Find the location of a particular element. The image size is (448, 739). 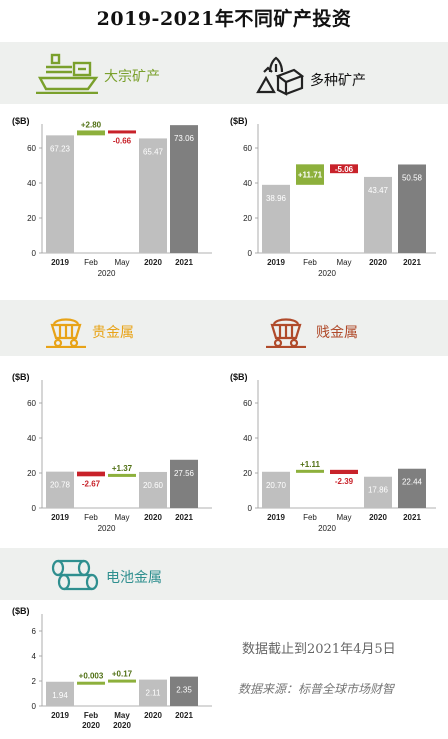

data-label: 20.78 is located at coordinates (60, 485).